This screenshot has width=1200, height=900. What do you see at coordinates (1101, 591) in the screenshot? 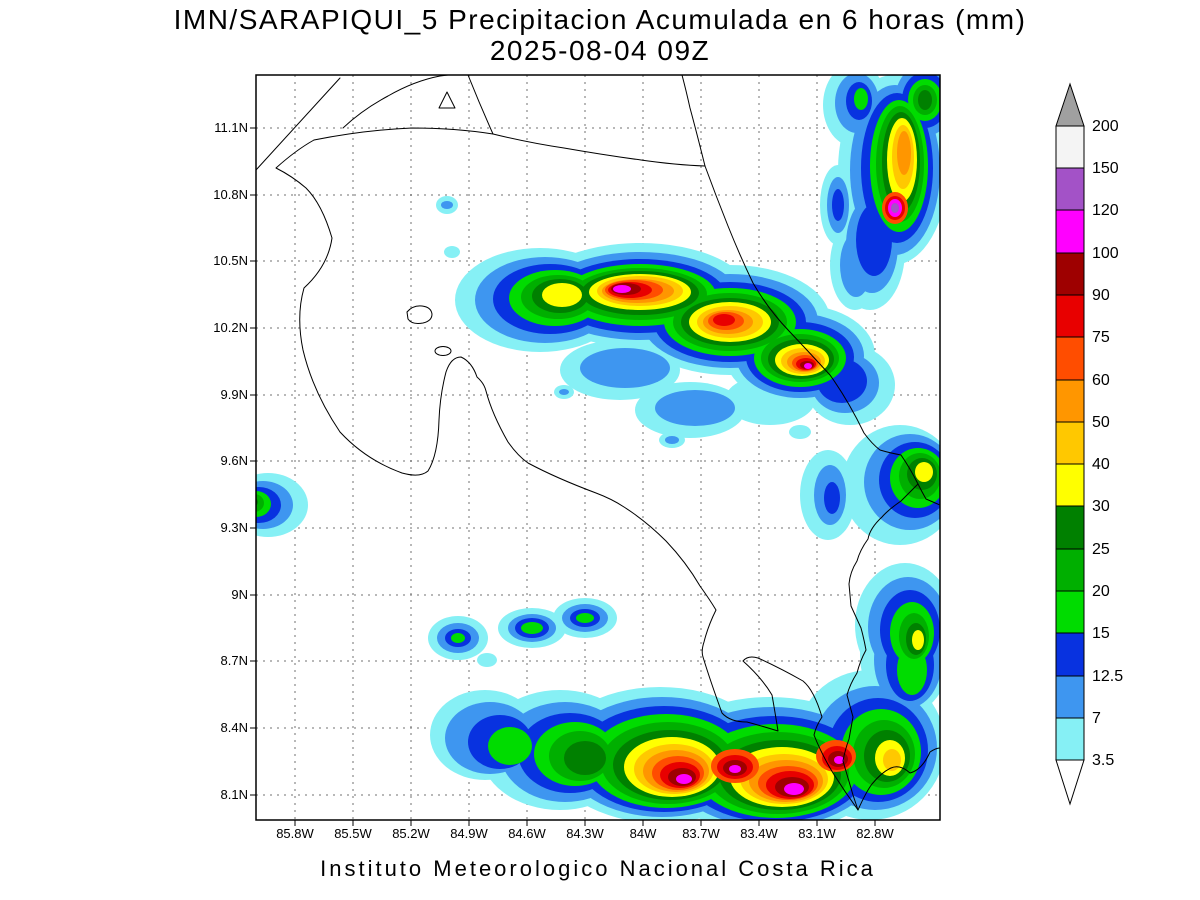
I see `colorbar-label: 20` at bounding box center [1101, 591].